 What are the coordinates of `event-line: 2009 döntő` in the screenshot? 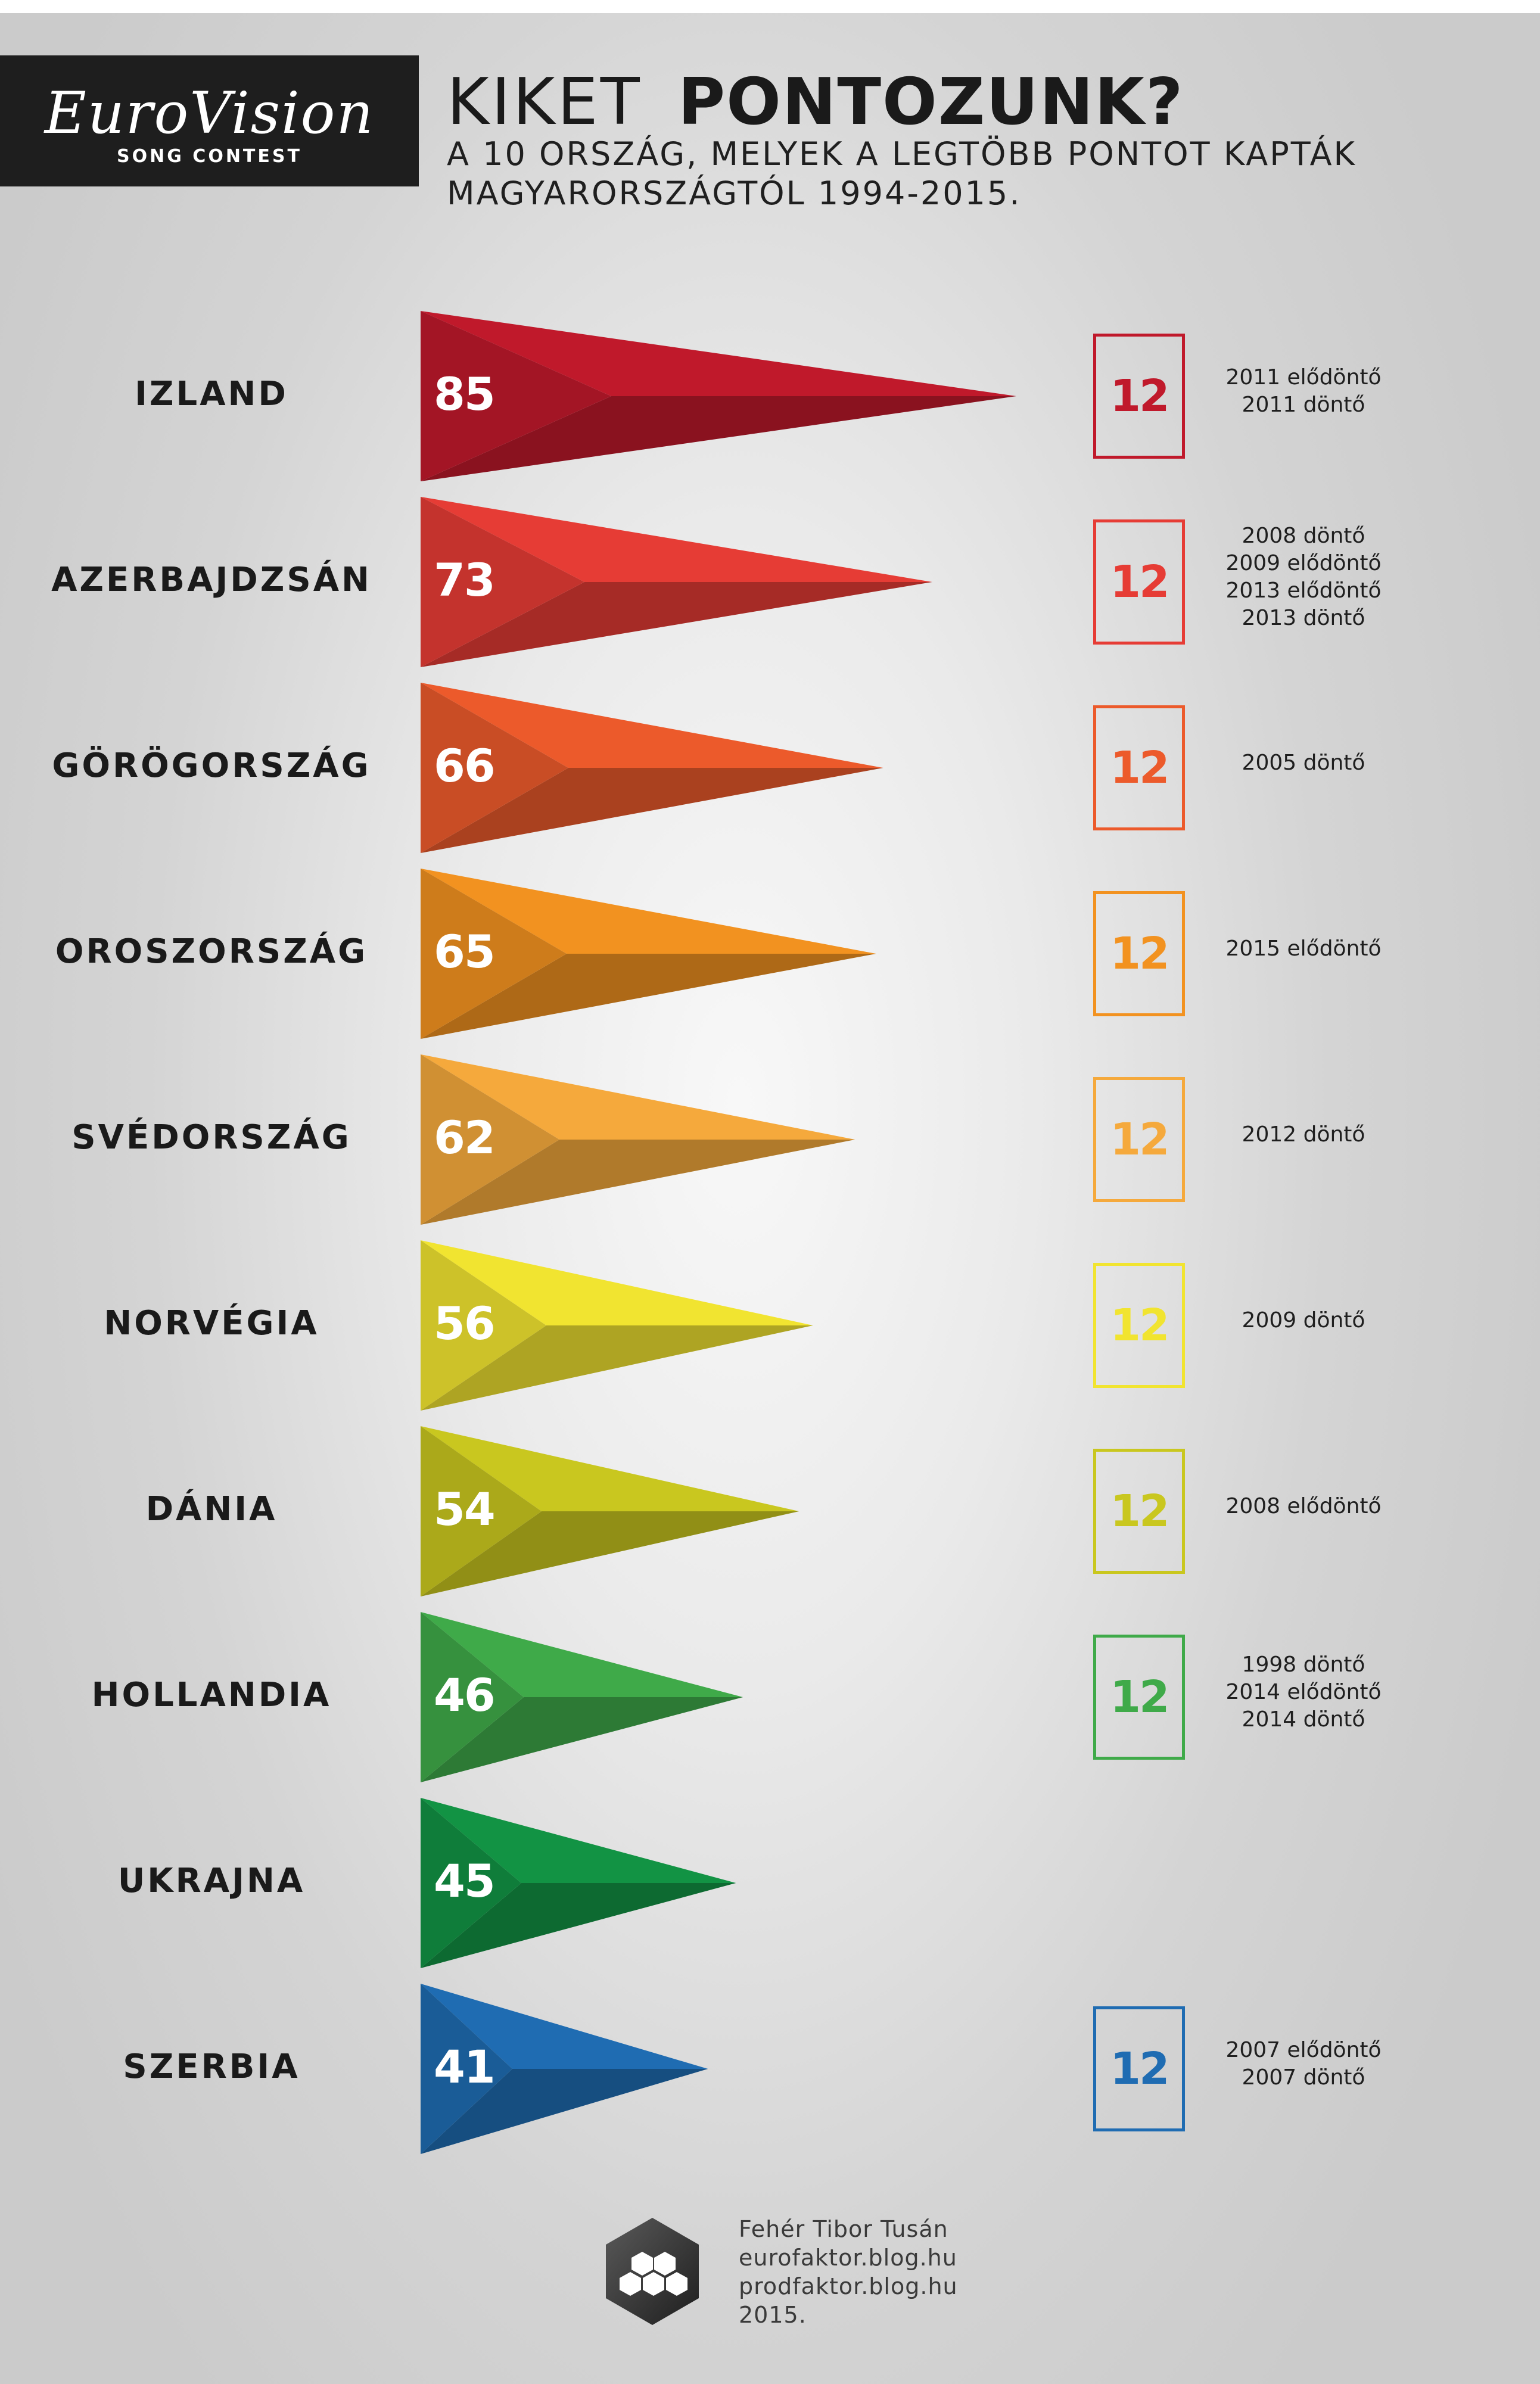 It's located at (1303, 1320).